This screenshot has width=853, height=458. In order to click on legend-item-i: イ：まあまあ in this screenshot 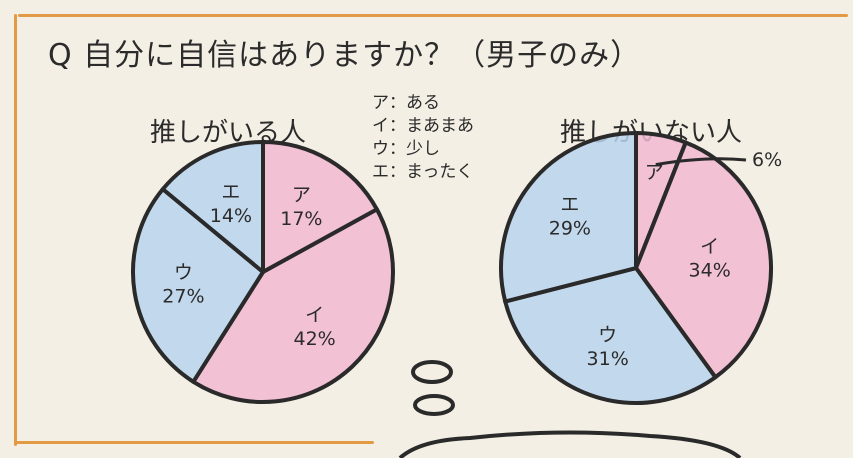, I will do `click(423, 126)`.